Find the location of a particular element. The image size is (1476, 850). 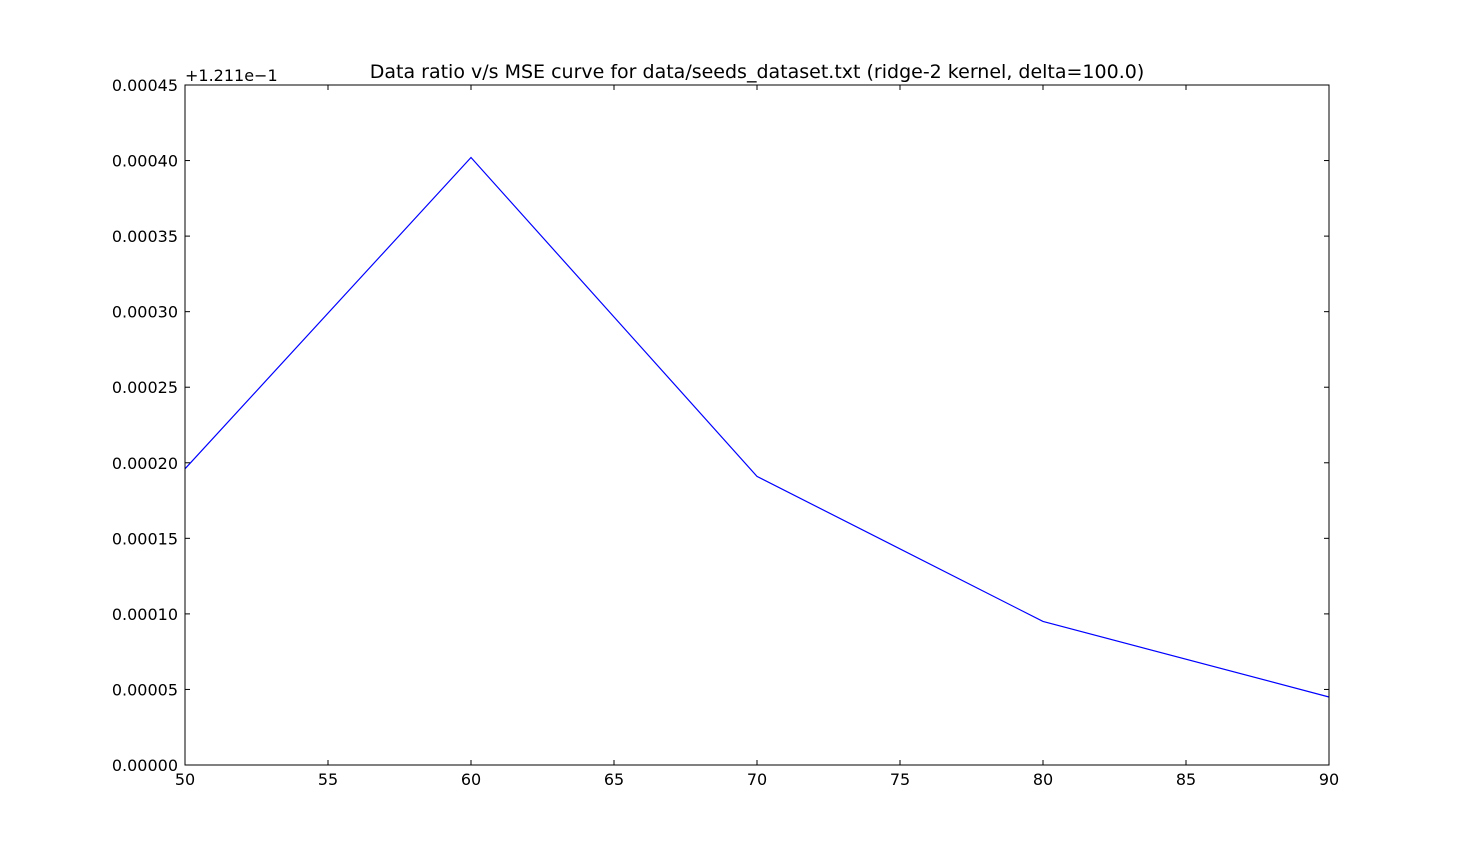

y-tick-label: 0.00015 is located at coordinates (145, 538).